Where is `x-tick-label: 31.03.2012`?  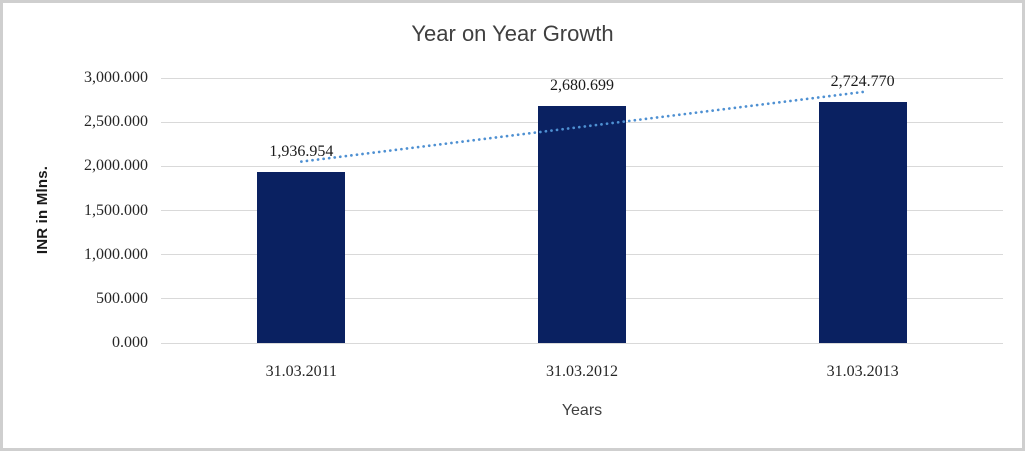
x-tick-label: 31.03.2012 is located at coordinates (582, 371).